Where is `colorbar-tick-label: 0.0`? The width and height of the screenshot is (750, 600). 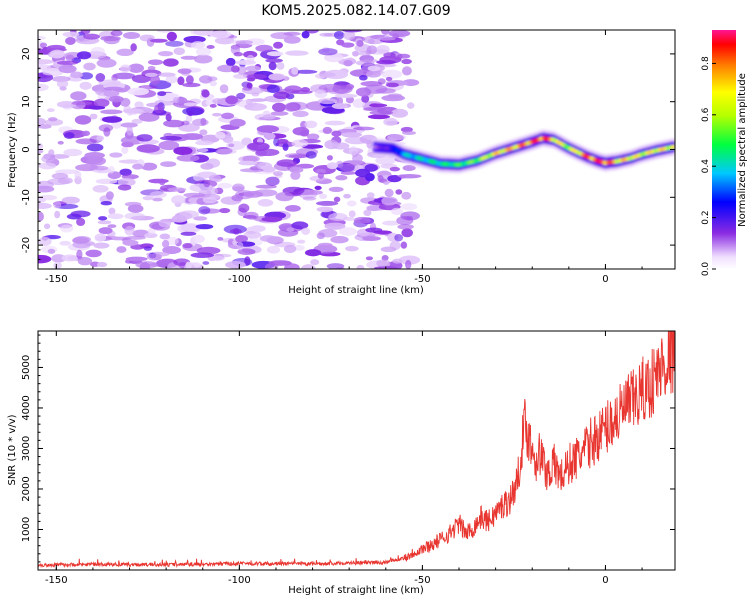
colorbar-tick-label: 0.0 is located at coordinates (706, 269).